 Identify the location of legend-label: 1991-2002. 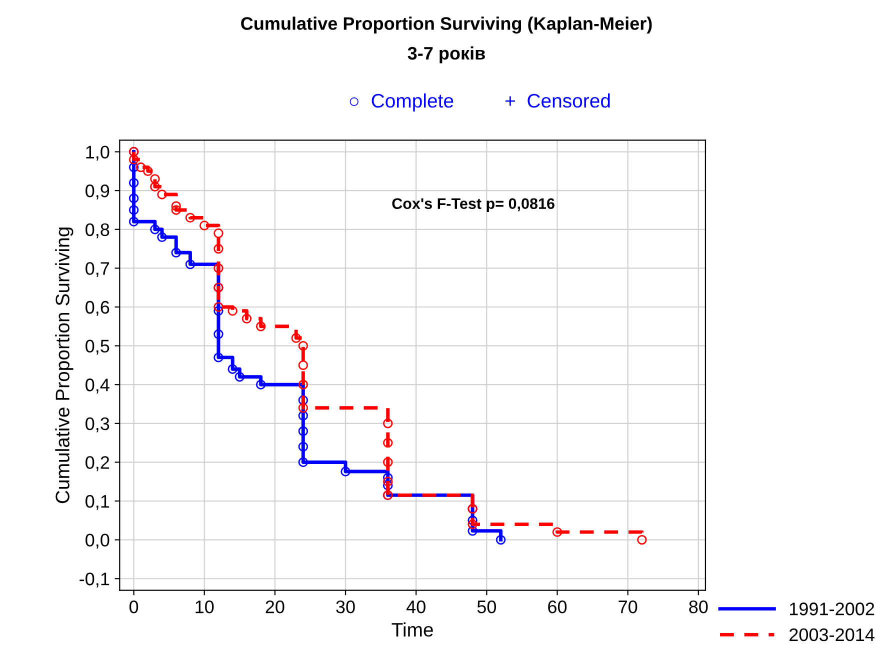
(832, 609).